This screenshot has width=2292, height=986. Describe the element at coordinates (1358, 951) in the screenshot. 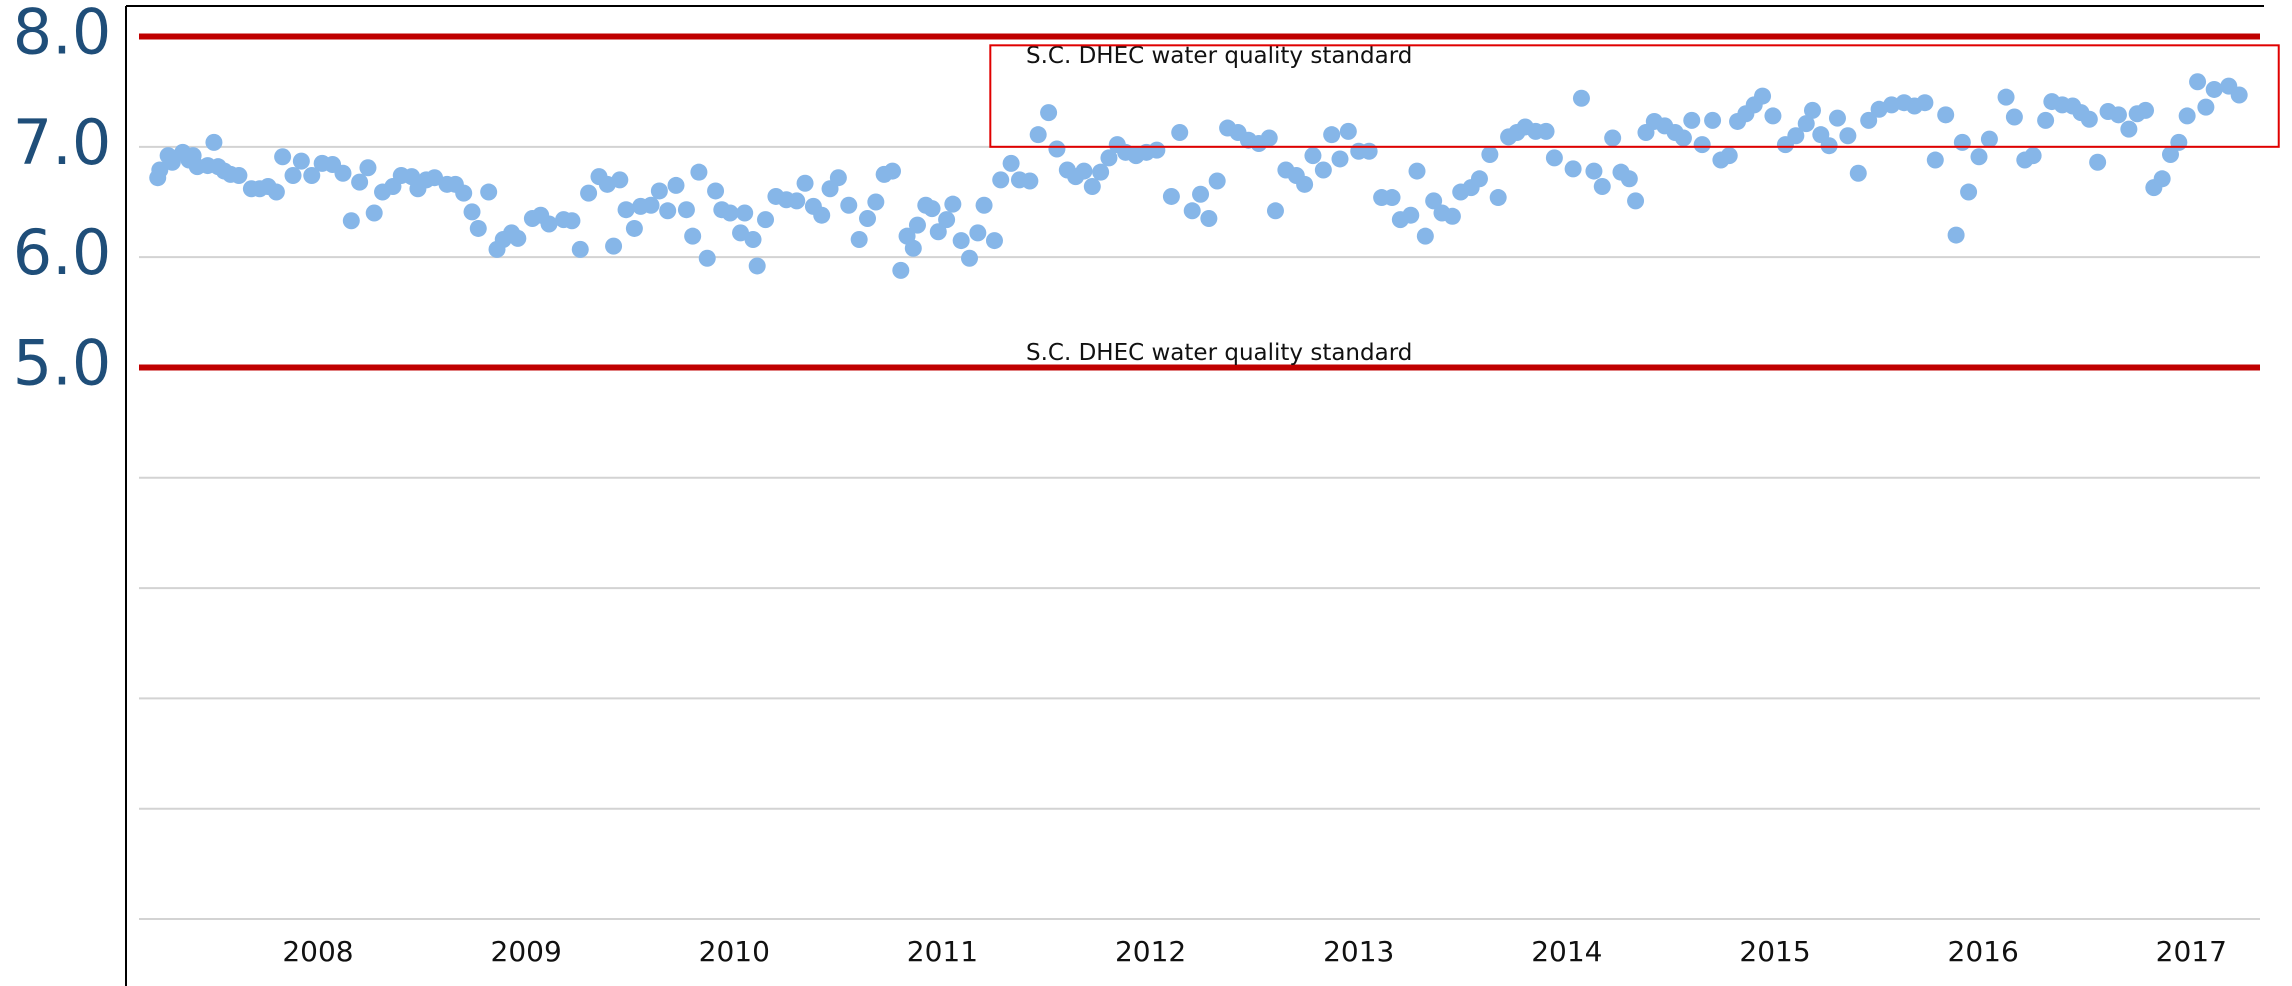

I see `x-tick-label: 2013` at that location.